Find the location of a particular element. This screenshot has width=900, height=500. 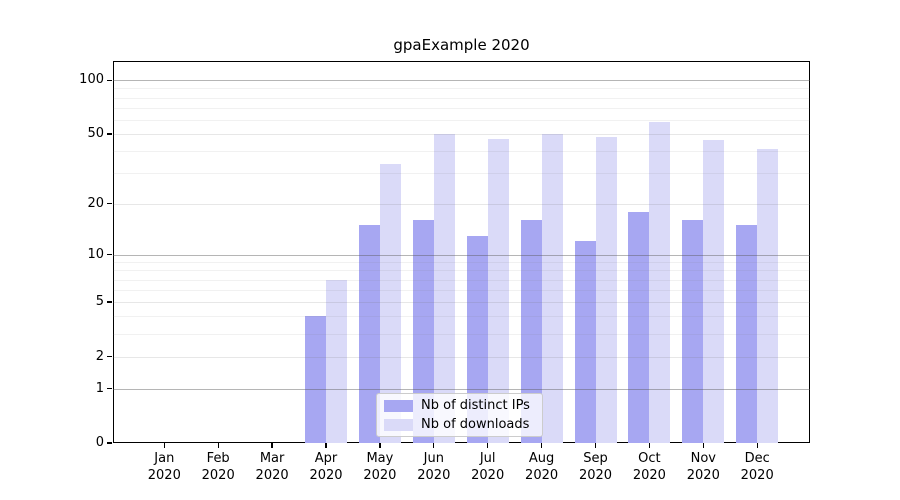

x-tick-label: Oct 2020 is located at coordinates (649, 467).